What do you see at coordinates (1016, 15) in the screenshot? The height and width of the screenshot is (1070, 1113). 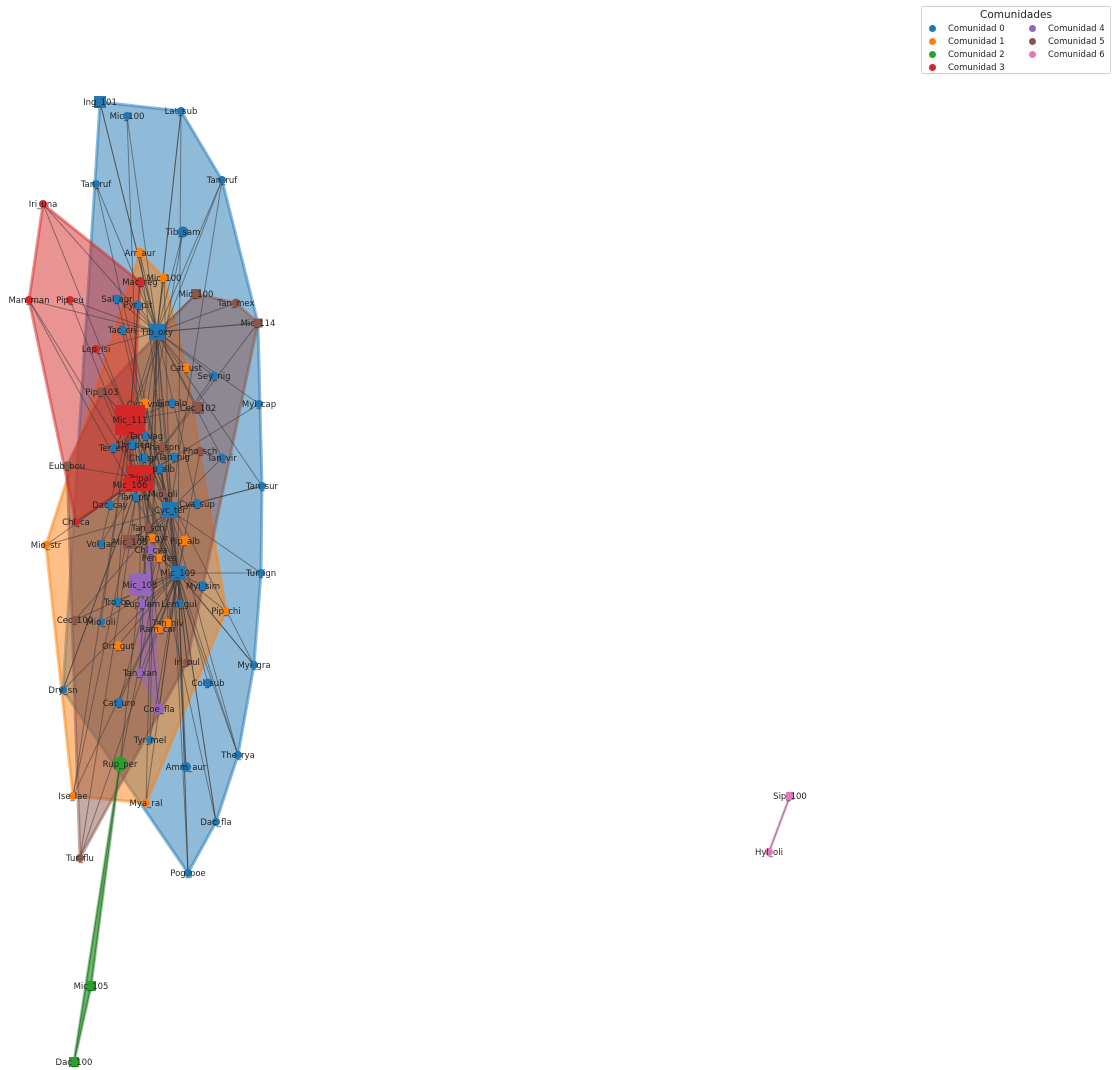 I see `legend-title: Comunidades` at bounding box center [1016, 15].